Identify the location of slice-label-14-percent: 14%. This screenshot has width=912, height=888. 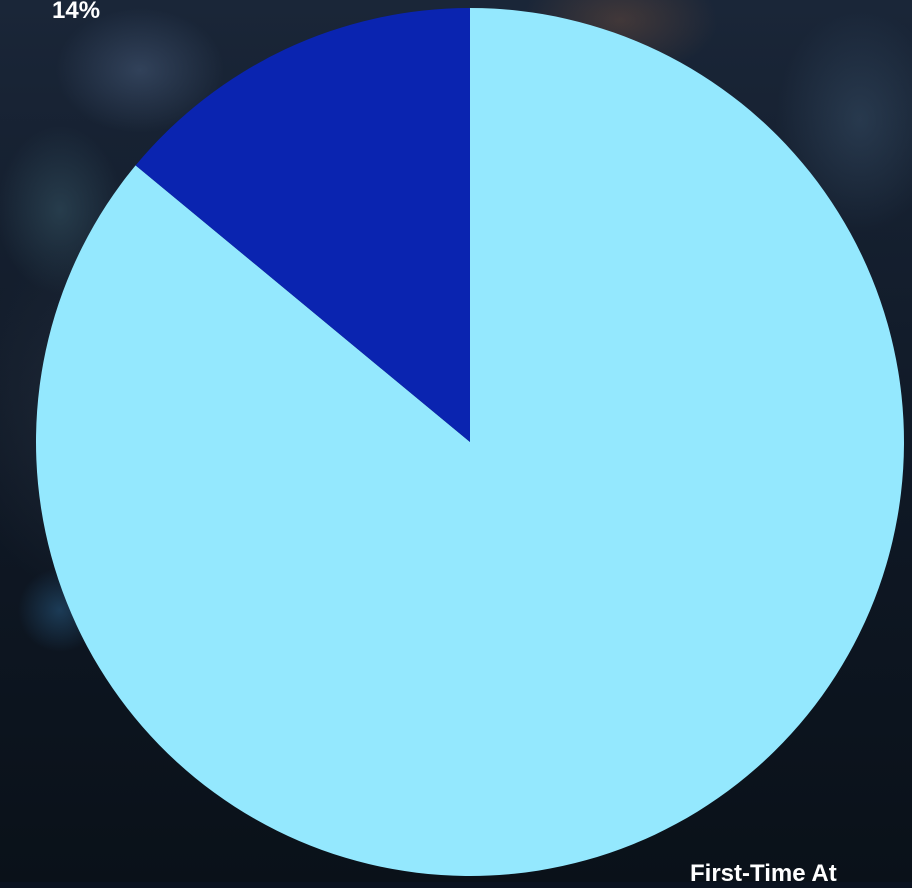
(76, 12).